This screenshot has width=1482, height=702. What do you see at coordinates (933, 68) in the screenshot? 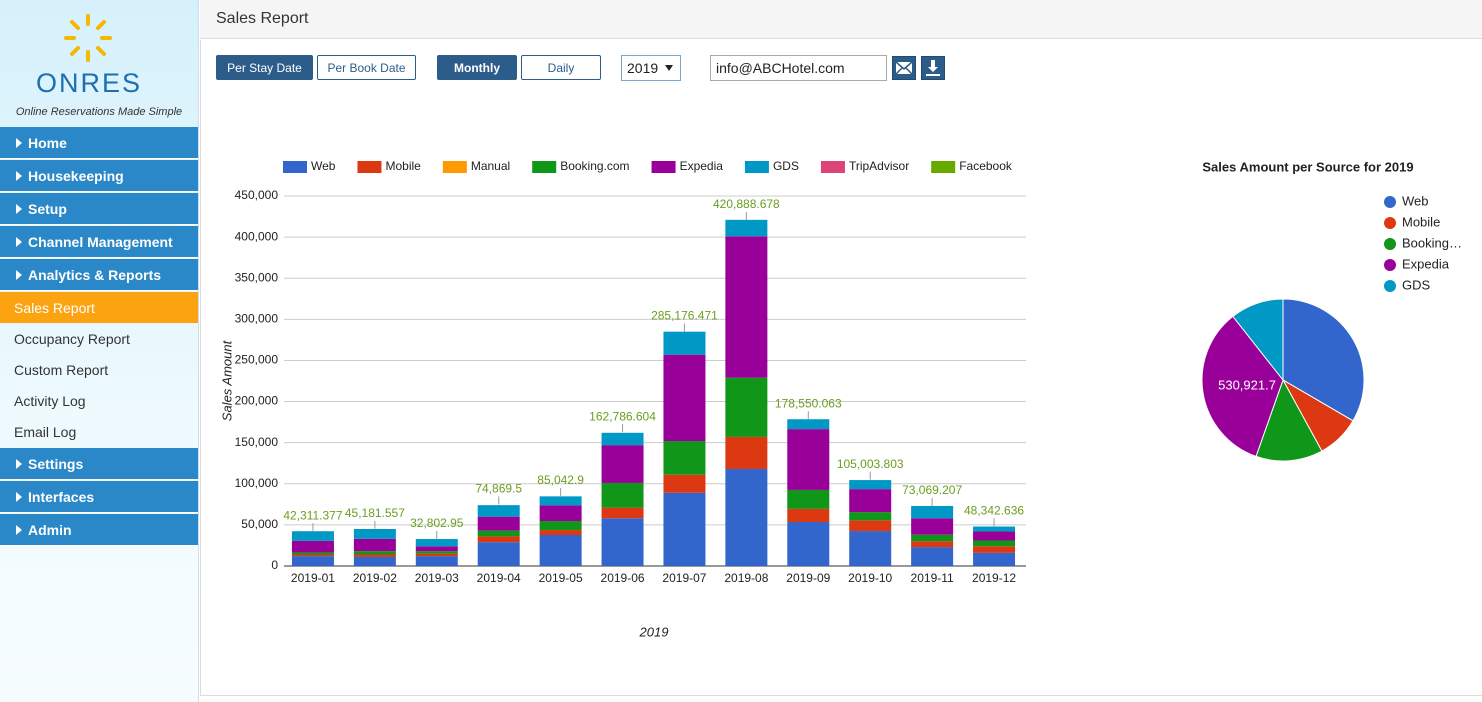
I see `download-button` at bounding box center [933, 68].